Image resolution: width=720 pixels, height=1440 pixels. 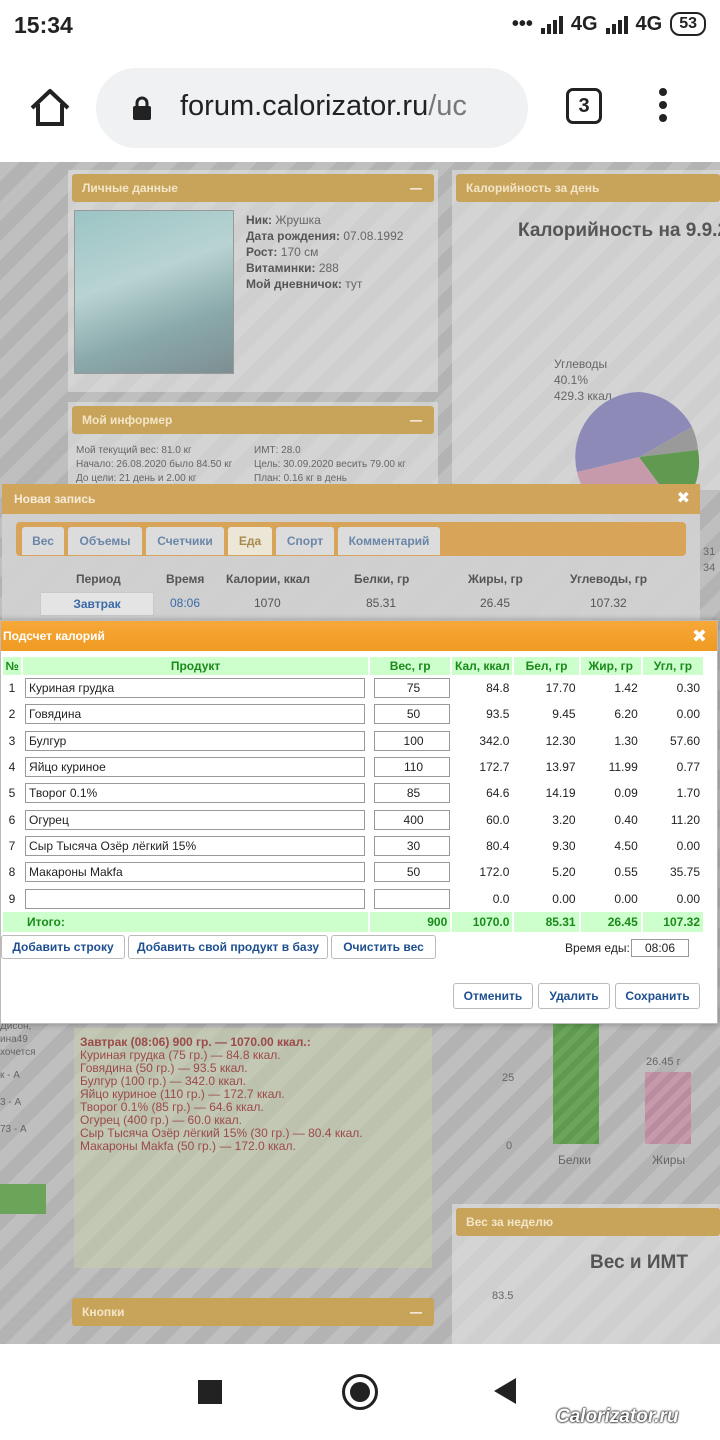 I want to click on col-num: №, so click(x=12, y=666).